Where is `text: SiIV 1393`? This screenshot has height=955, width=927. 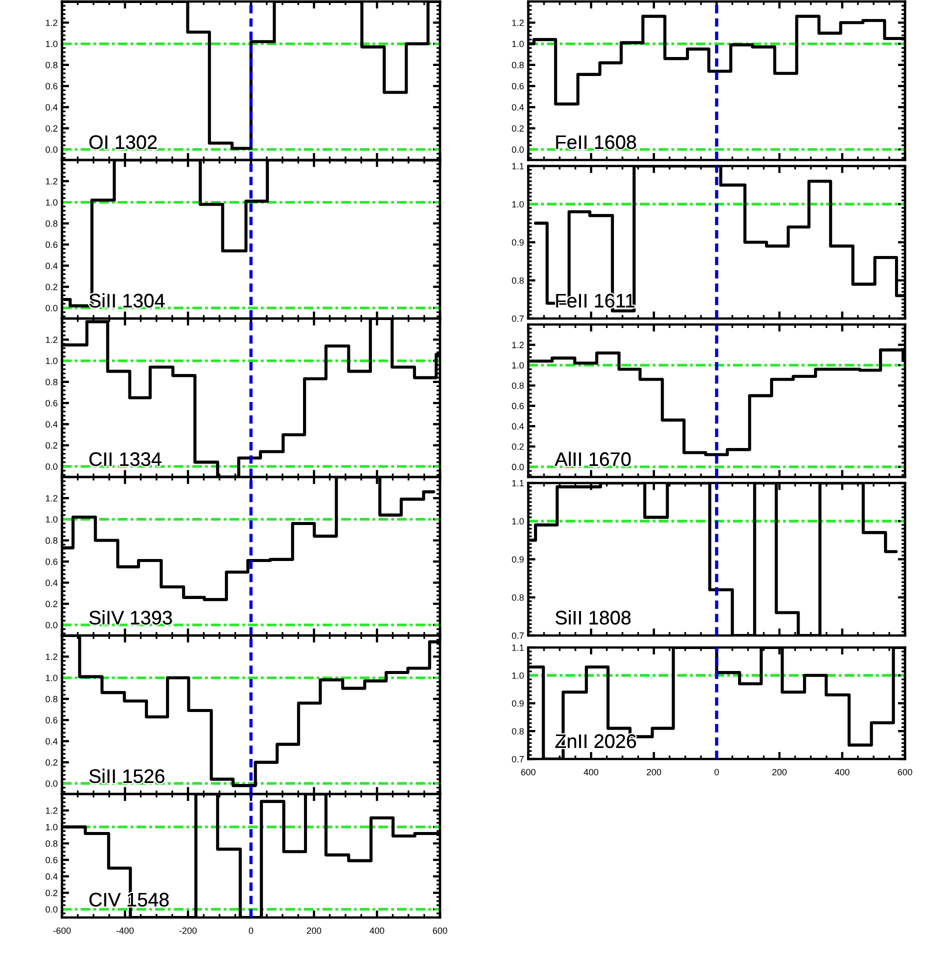 text: SiIV 1393 is located at coordinates (130, 617).